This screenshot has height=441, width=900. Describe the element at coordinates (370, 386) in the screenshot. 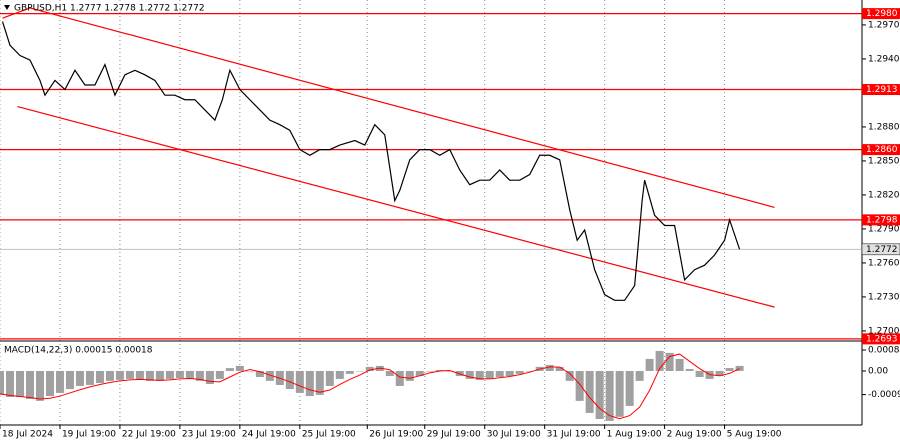

I see `signal-line` at that location.